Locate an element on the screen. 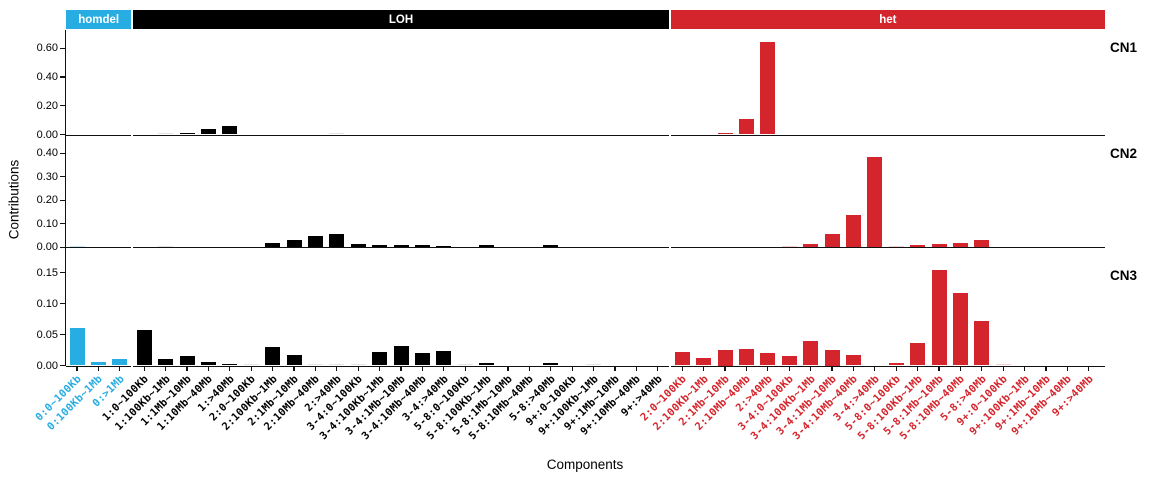  x-tick-label: 0:>1Mb is located at coordinates (108, 391).